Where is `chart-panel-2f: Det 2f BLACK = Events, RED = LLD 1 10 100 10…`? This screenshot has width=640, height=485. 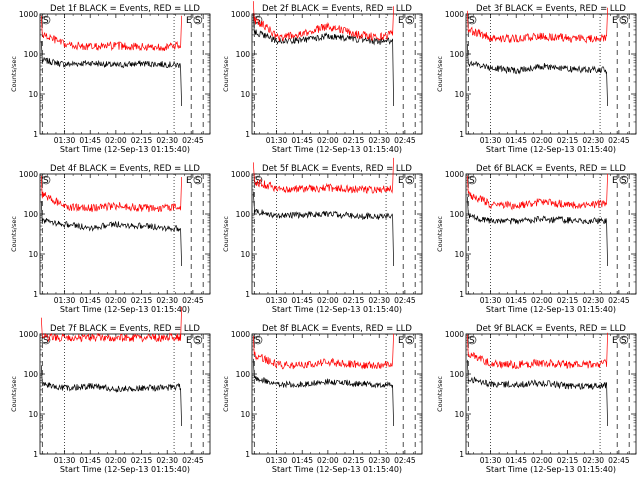
chart-panel-2f: Det 2f BLACK = Events, RED = LLD 1 10 100 10… is located at coordinates (322, 77).